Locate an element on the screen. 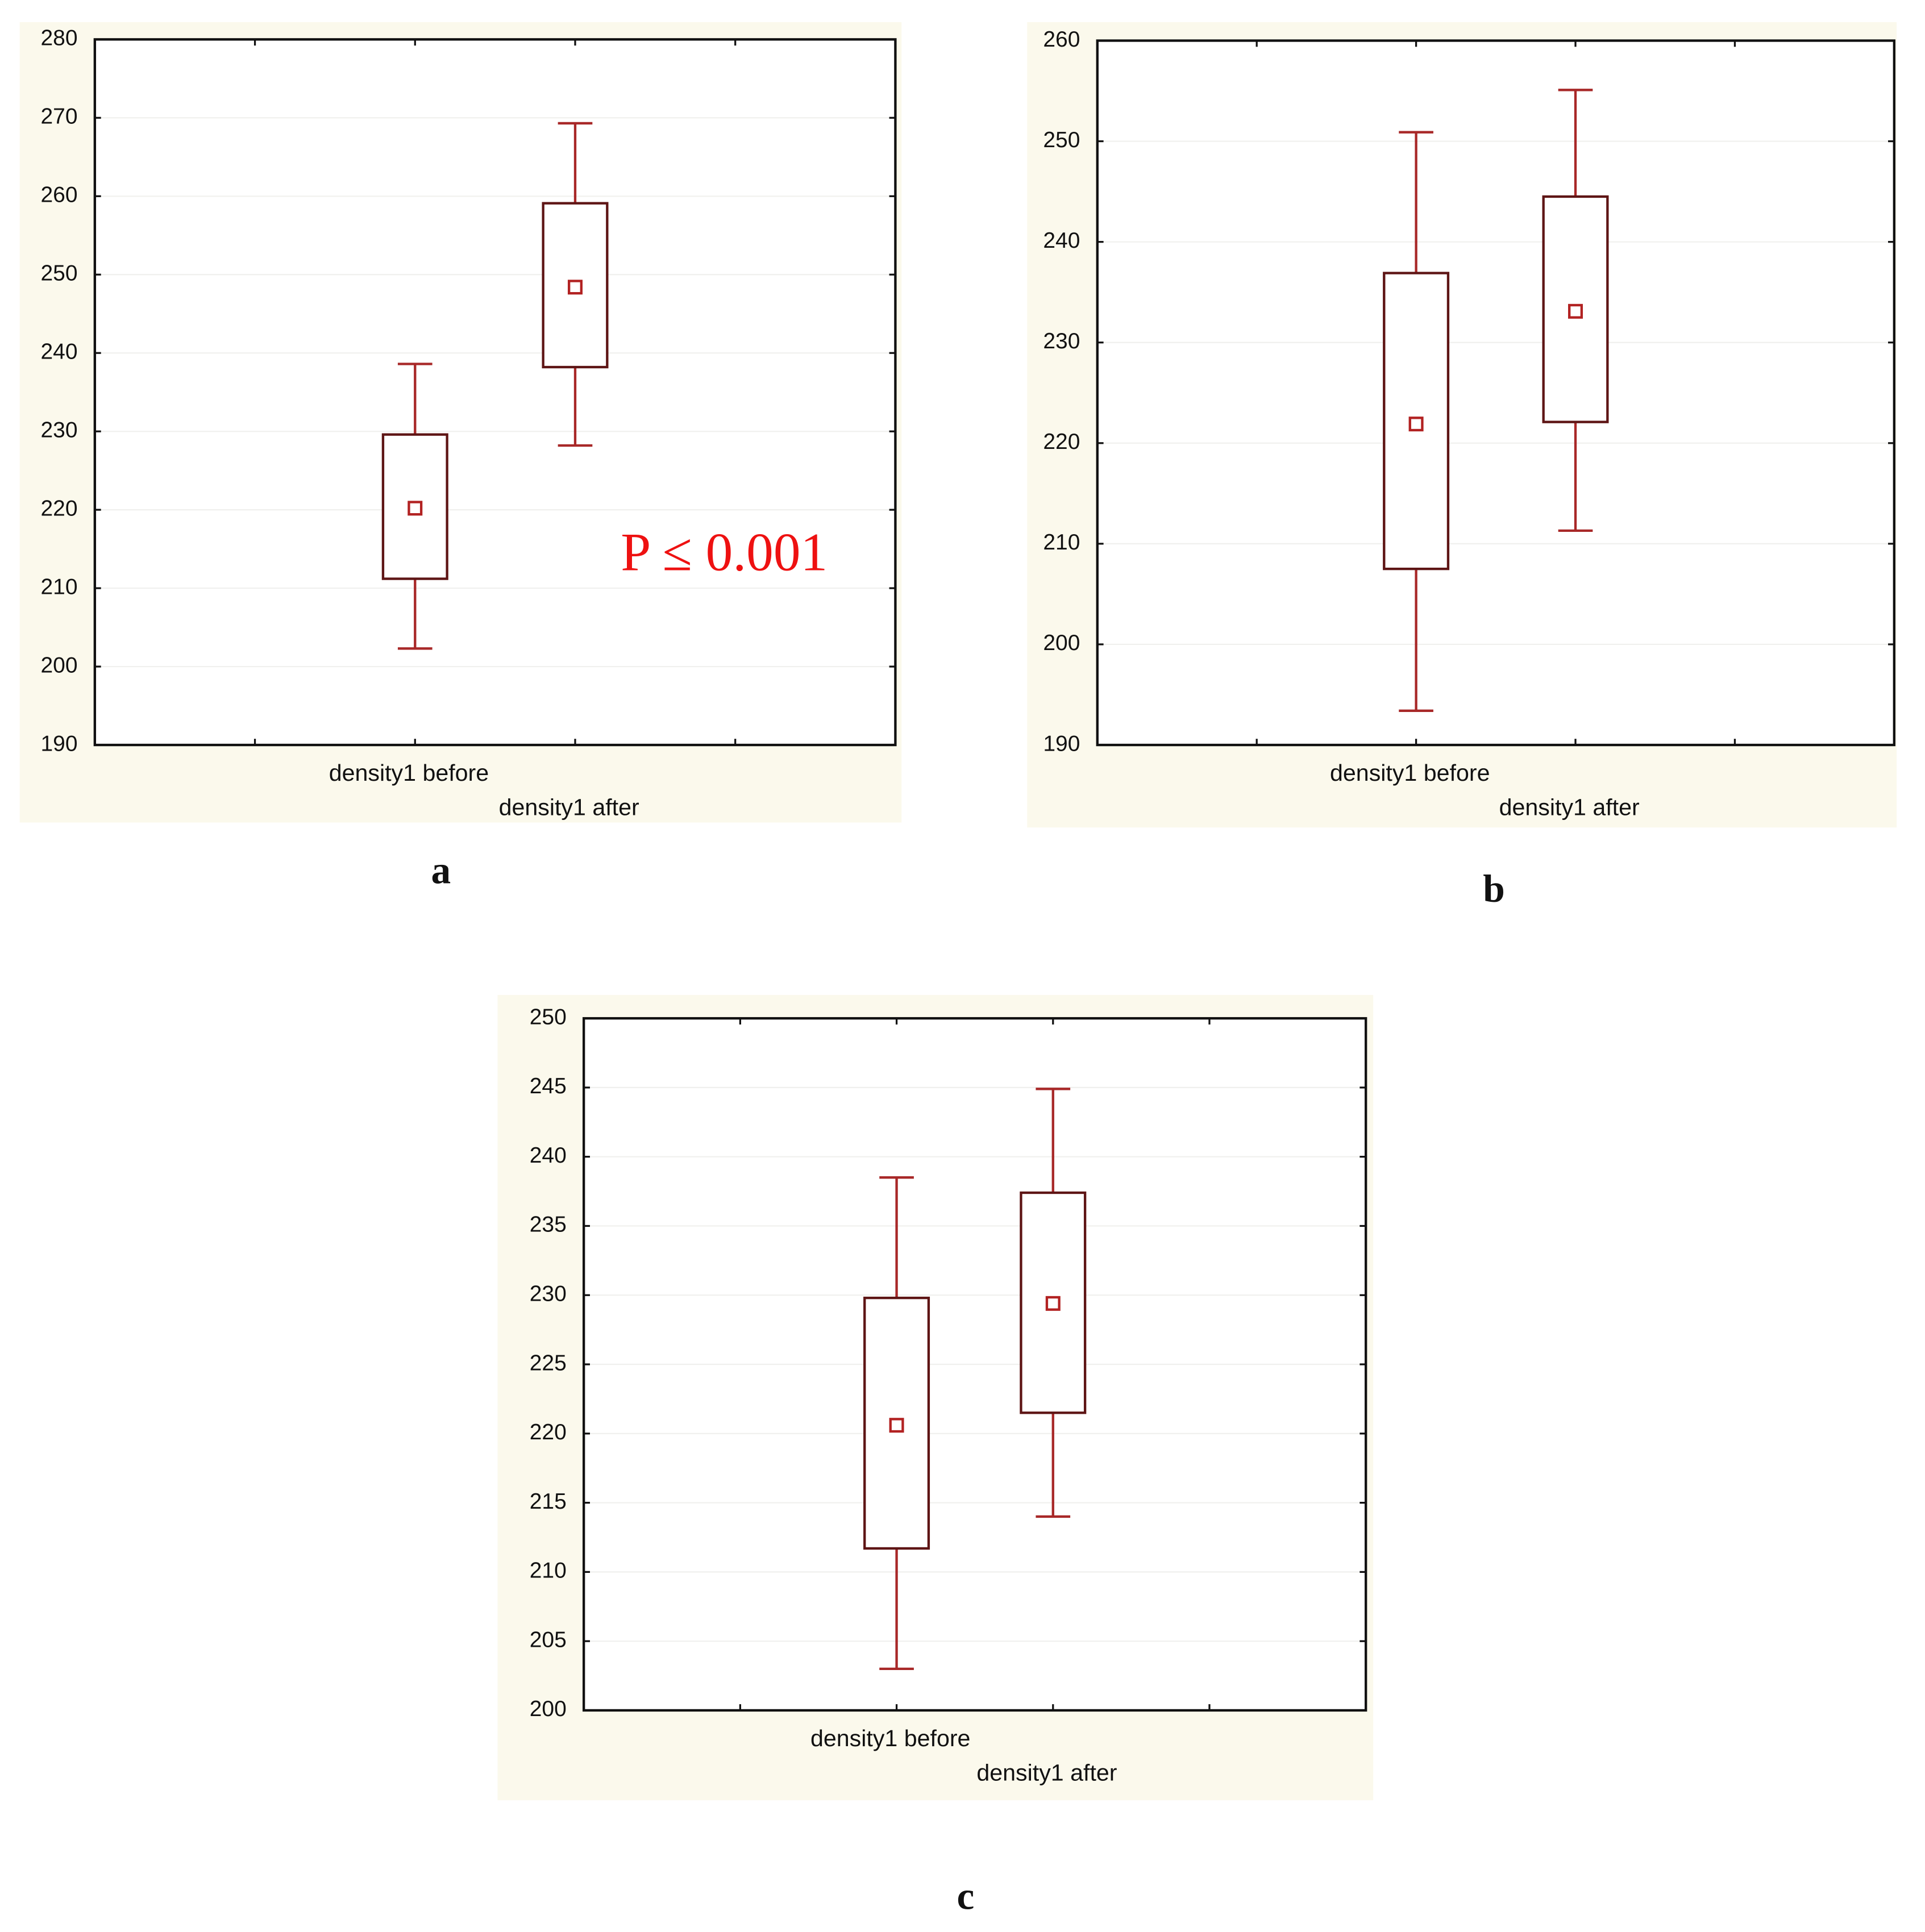  y-tick-label: 205 is located at coordinates (548, 1639).